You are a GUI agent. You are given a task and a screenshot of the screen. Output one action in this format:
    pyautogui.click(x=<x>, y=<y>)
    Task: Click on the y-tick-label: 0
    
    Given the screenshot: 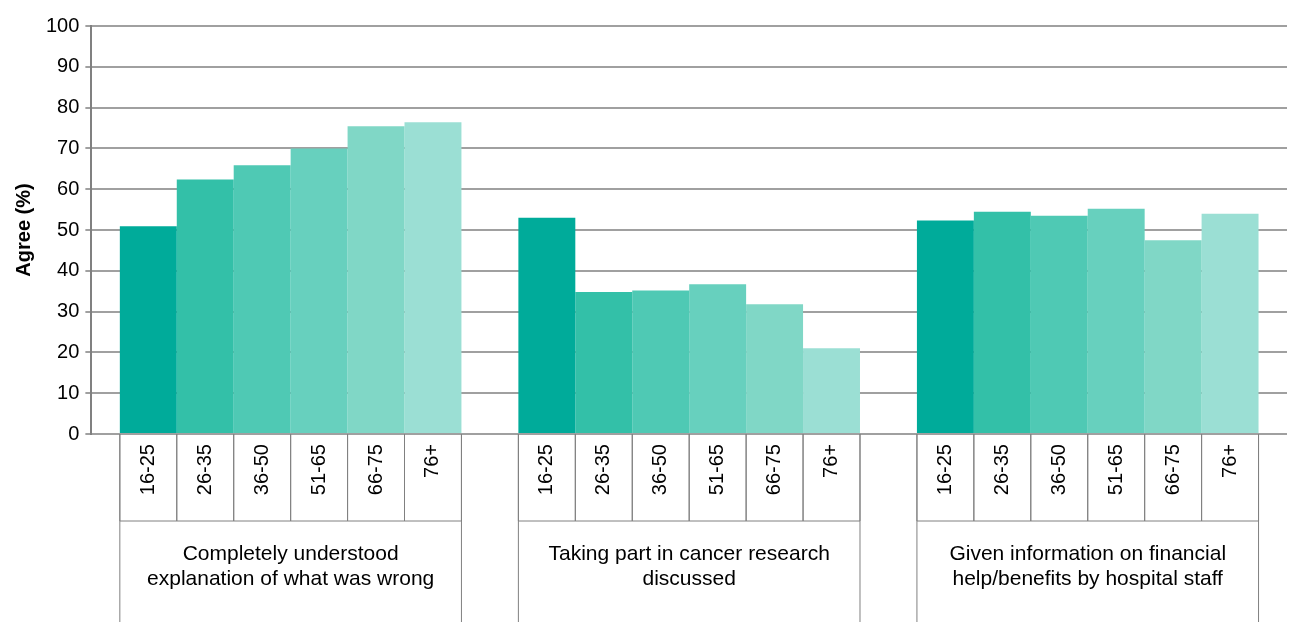 What is the action you would take?
    pyautogui.click(x=74, y=432)
    